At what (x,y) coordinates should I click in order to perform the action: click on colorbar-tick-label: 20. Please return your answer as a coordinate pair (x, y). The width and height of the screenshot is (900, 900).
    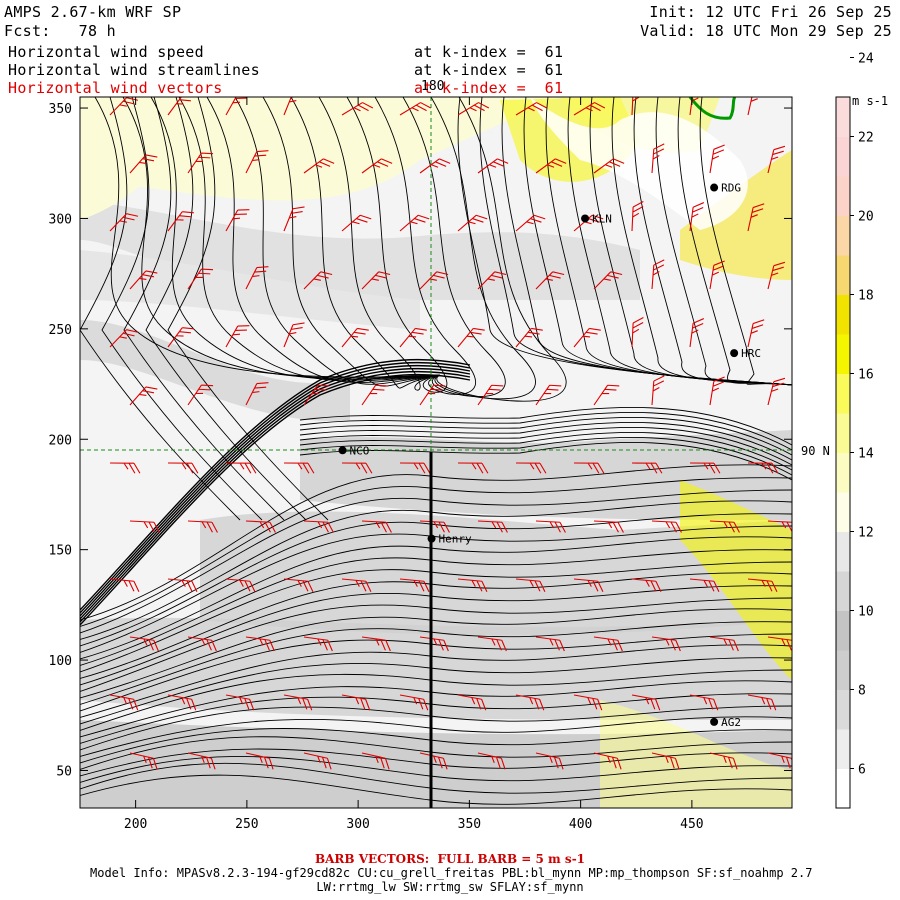
    Looking at the image, I should click on (866, 217).